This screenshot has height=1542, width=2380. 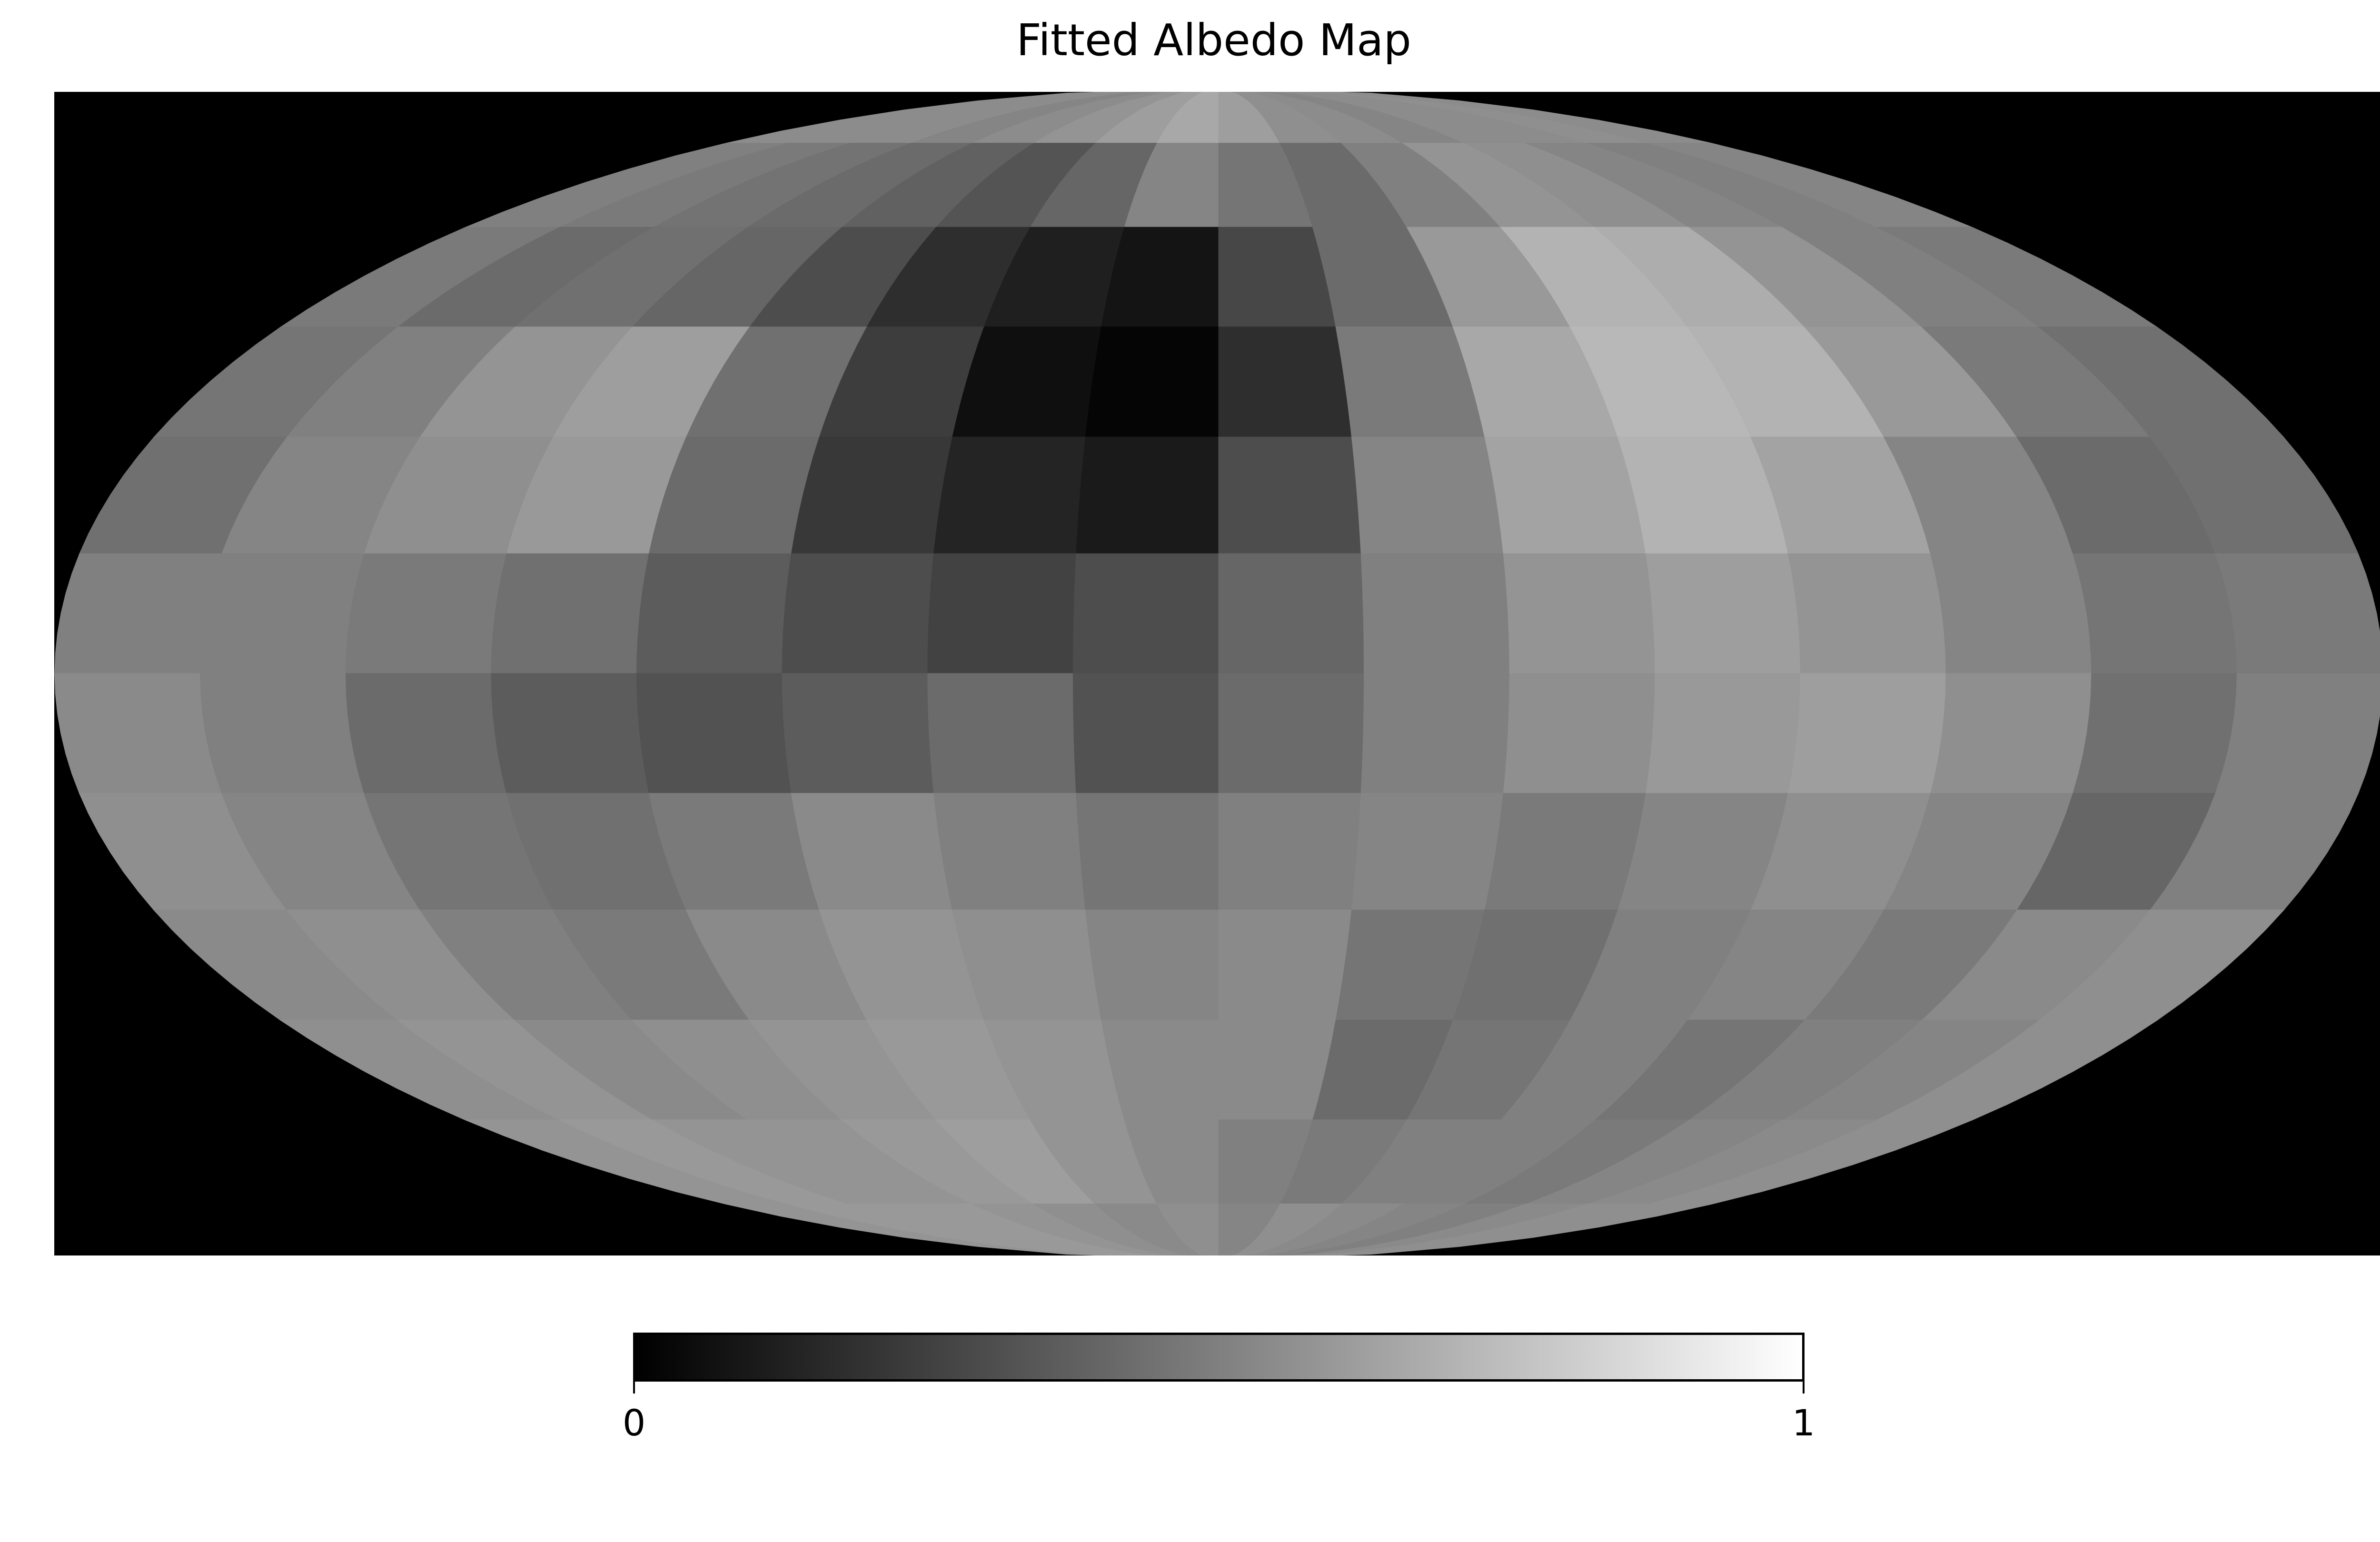 What do you see at coordinates (1579, 733) in the screenshot?
I see `map-cell-r6-c10` at bounding box center [1579, 733].